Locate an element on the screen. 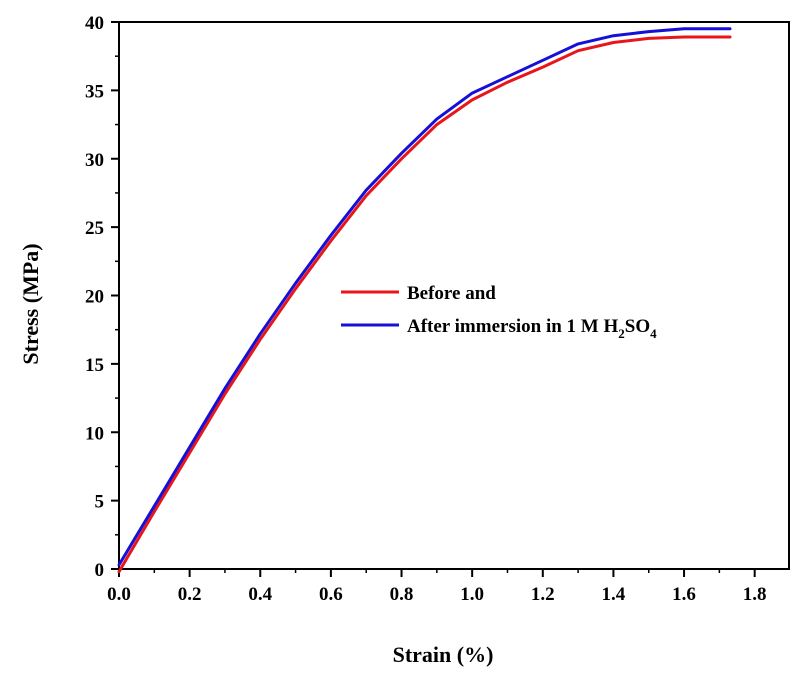 This screenshot has width=790, height=673. x-tick-label: 1.8 is located at coordinates (755, 594).